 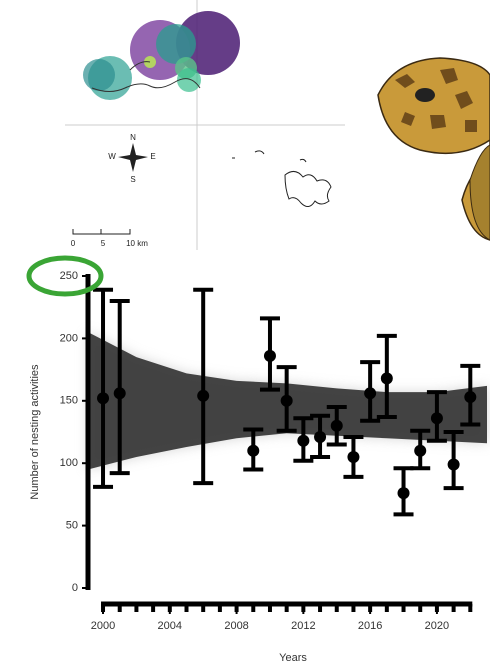 What do you see at coordinates (437, 626) in the screenshot?
I see `x-tick-label: 2020` at bounding box center [437, 626].